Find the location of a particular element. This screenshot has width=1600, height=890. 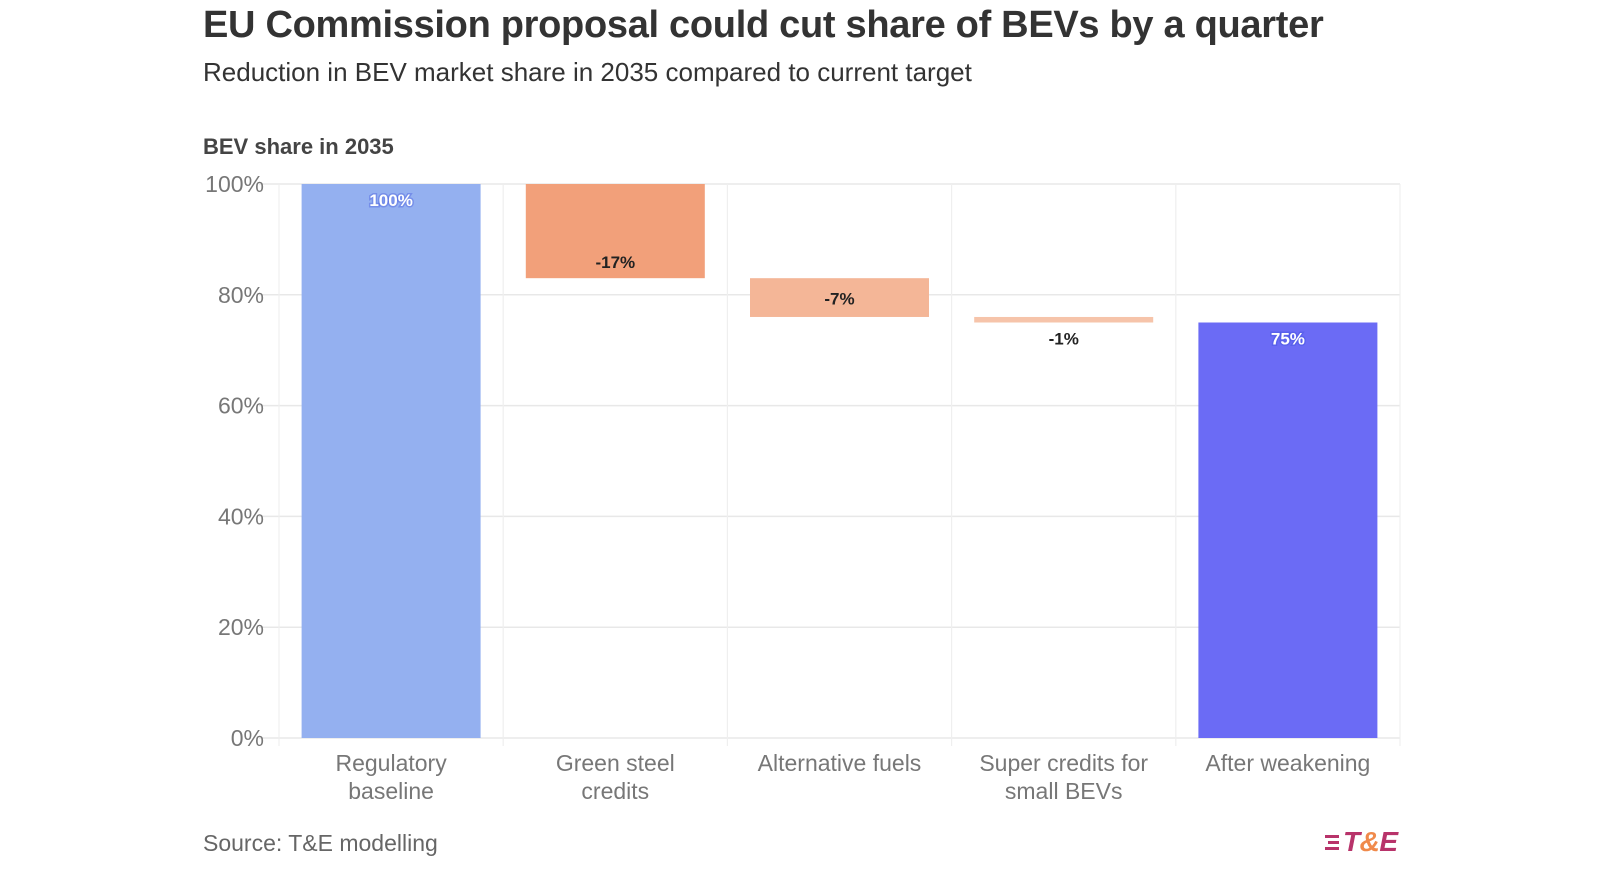

te-logo: T&E is located at coordinates (1361, 842).